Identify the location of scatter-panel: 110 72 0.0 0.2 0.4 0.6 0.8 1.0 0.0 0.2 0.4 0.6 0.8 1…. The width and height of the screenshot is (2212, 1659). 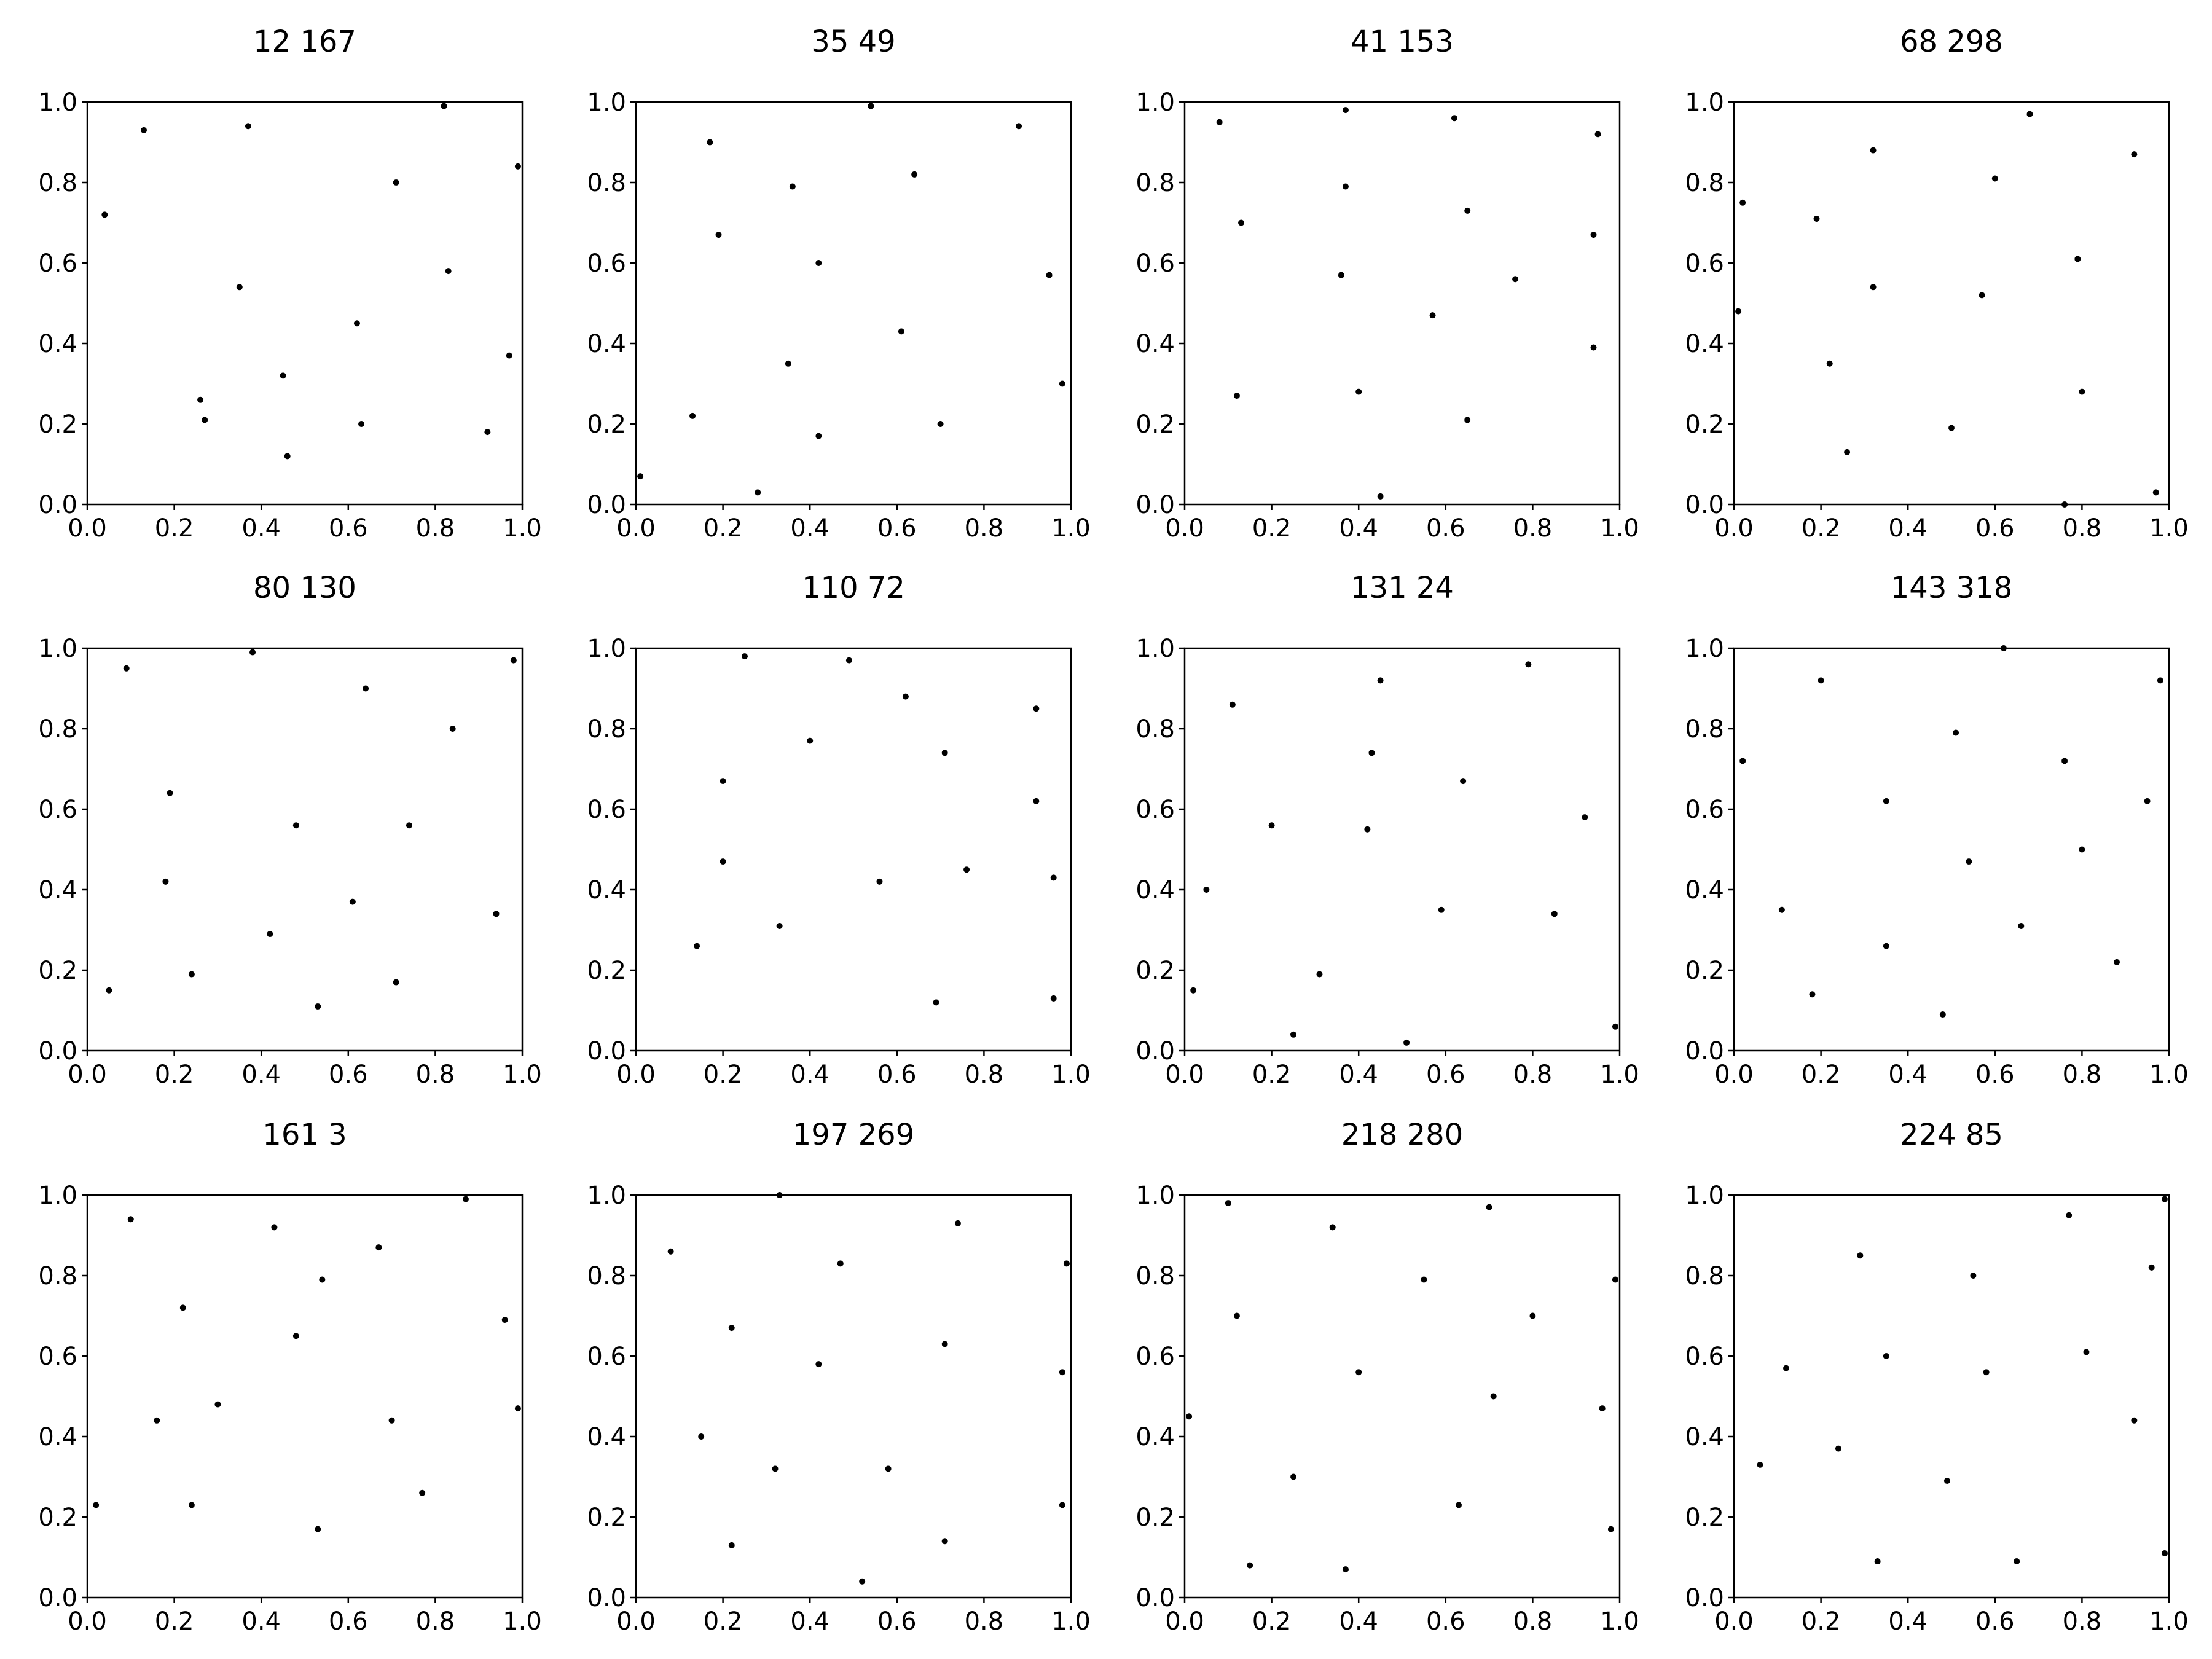
(838, 830).